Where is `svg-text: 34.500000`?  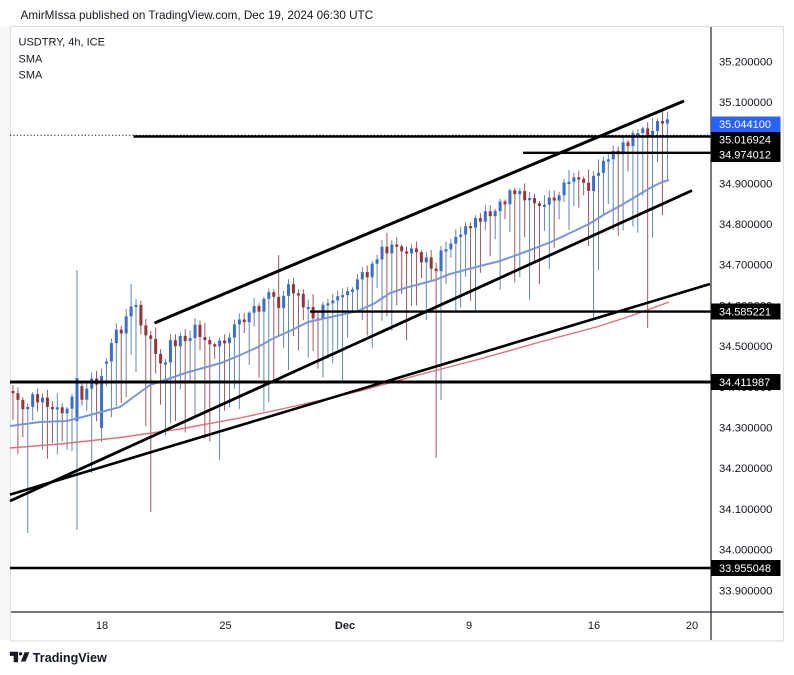
svg-text: 34.500000 is located at coordinates (745, 347).